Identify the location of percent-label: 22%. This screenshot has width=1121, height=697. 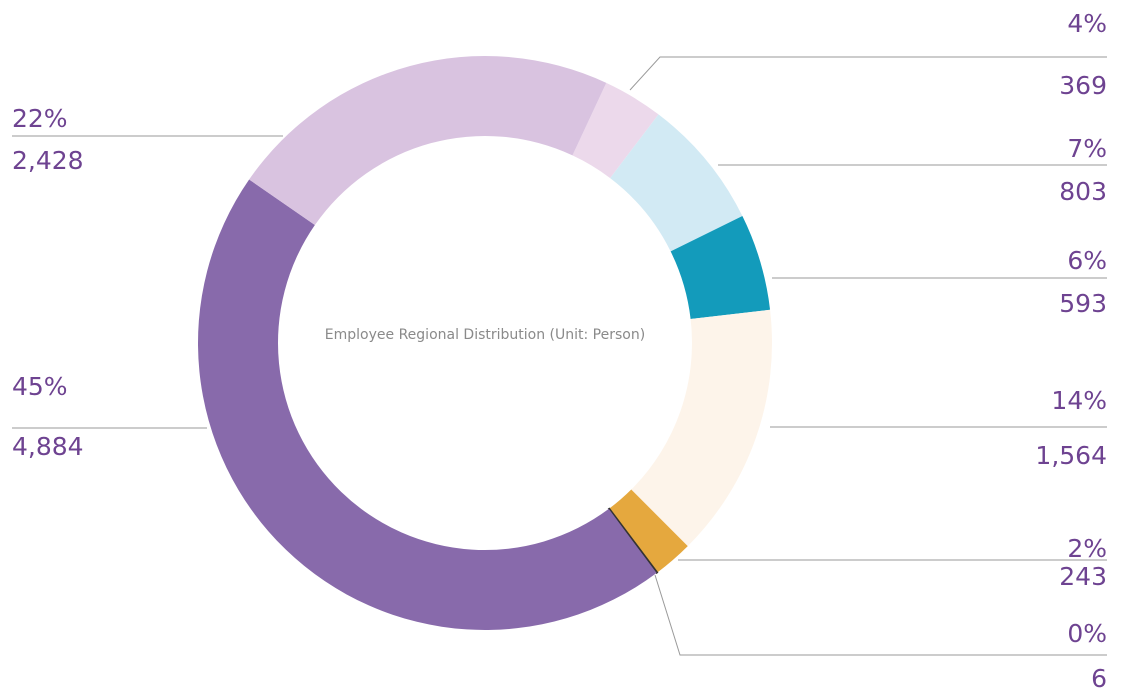
(40, 118).